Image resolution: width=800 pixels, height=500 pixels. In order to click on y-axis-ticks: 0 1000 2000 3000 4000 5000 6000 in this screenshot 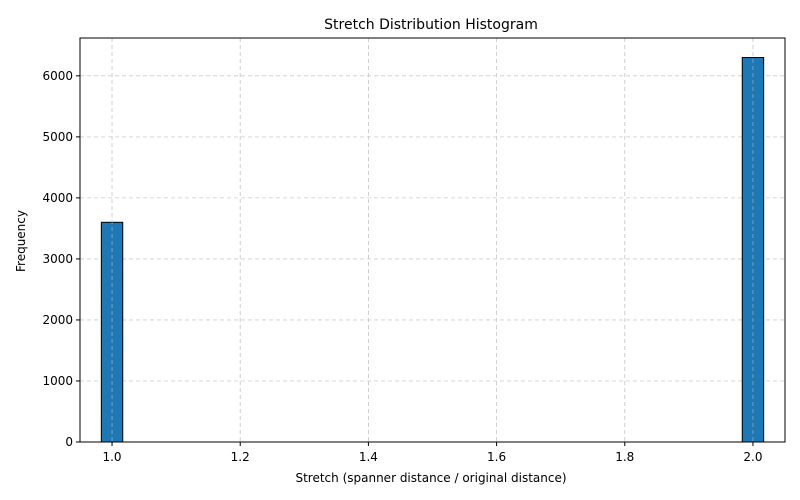, I will do `click(61, 259)`.